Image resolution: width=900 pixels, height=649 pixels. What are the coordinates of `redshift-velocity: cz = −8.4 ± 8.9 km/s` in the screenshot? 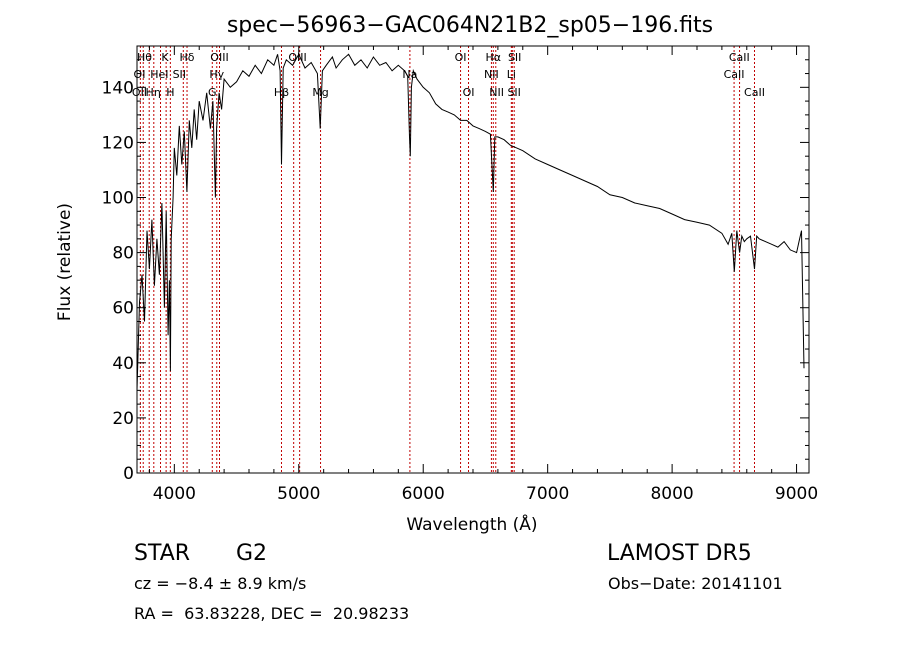 It's located at (220, 583).